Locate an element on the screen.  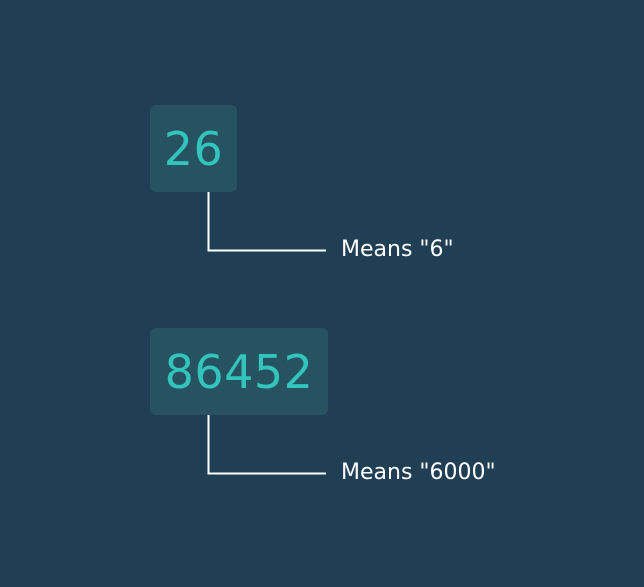
number-2: 86452 is located at coordinates (239, 371).